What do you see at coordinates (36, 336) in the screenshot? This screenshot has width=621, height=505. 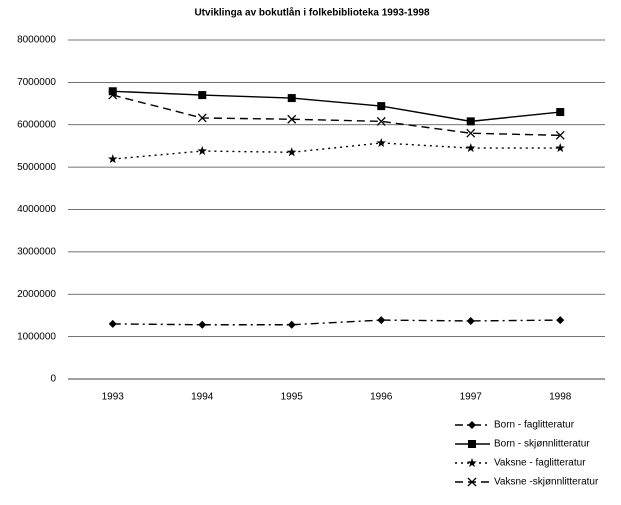 I see `y-tick-label: 1000000` at bounding box center [36, 336].